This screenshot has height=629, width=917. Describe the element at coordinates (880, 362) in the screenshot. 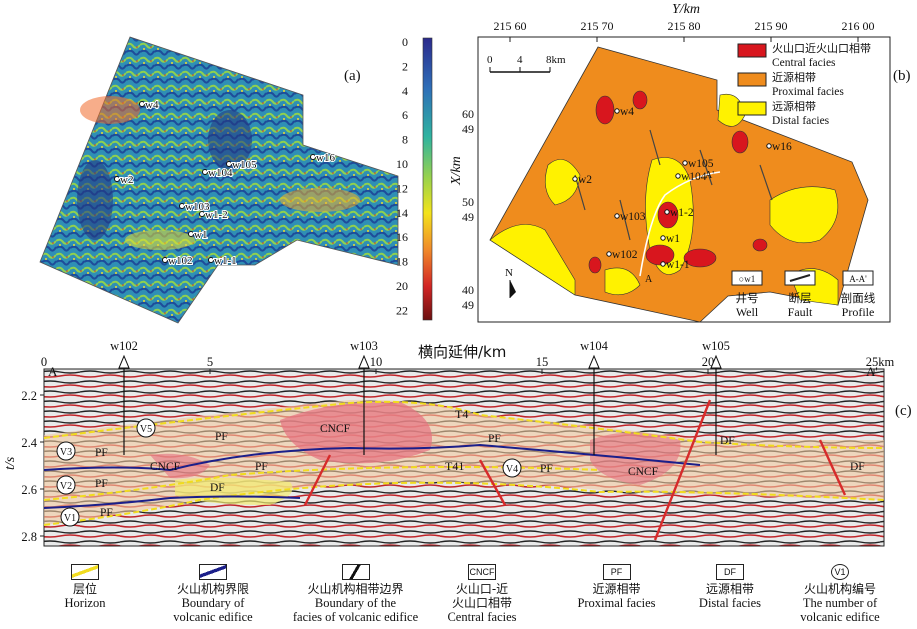

I see `section-x-tick-label: 25km` at that location.